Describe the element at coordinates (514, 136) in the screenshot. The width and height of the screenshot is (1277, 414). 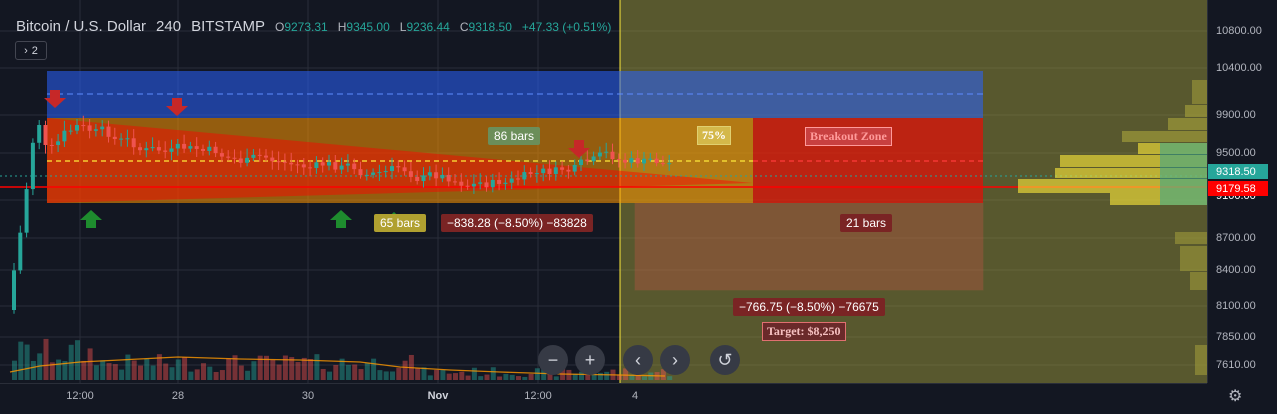
I see `bars-count-86: 86 bars` at that location.